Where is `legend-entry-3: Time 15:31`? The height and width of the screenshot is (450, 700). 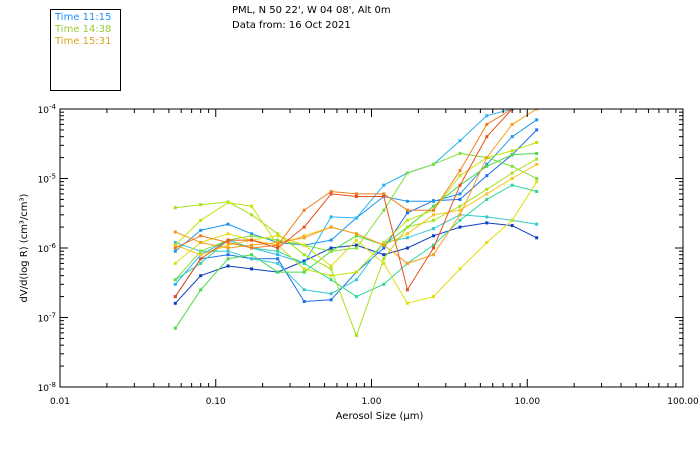
legend-entry-3: Time 15:31 is located at coordinates (83, 41).